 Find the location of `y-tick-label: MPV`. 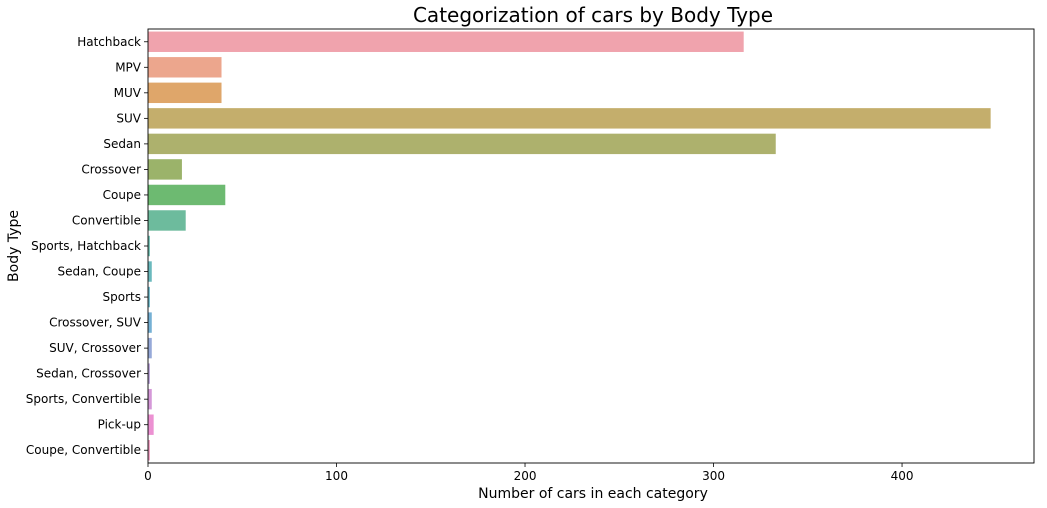

y-tick-label: MPV is located at coordinates (128, 67).